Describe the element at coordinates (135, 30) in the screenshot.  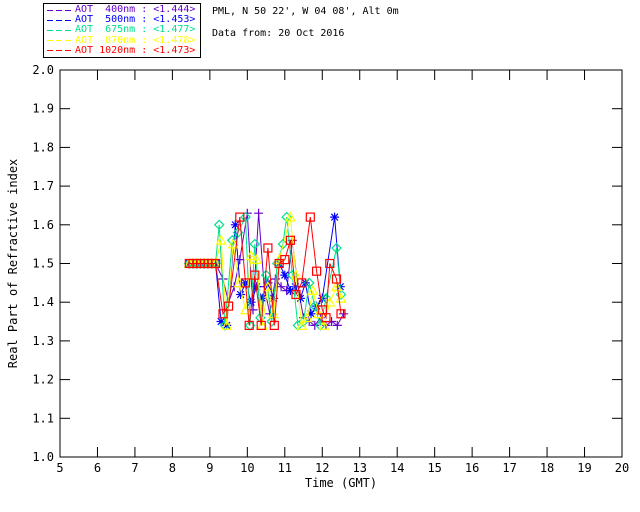
I see `legend-label: AOT 675nm : <1.477>` at that location.